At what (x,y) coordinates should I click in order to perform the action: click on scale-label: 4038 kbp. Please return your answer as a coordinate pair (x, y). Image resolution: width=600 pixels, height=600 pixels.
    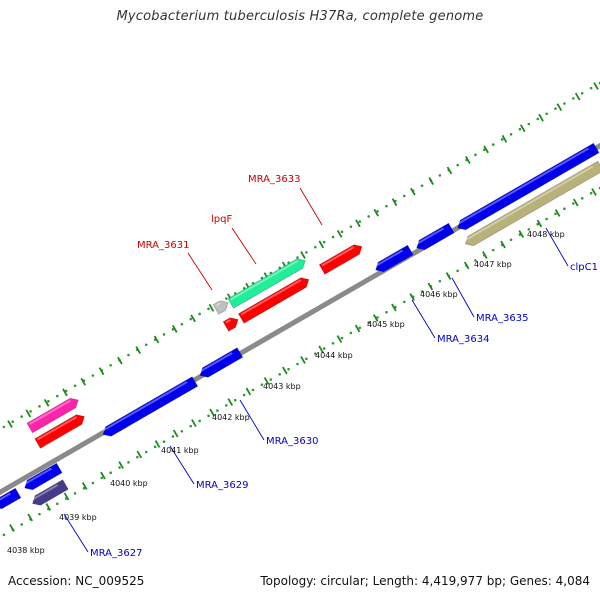
    Looking at the image, I should click on (26, 550).